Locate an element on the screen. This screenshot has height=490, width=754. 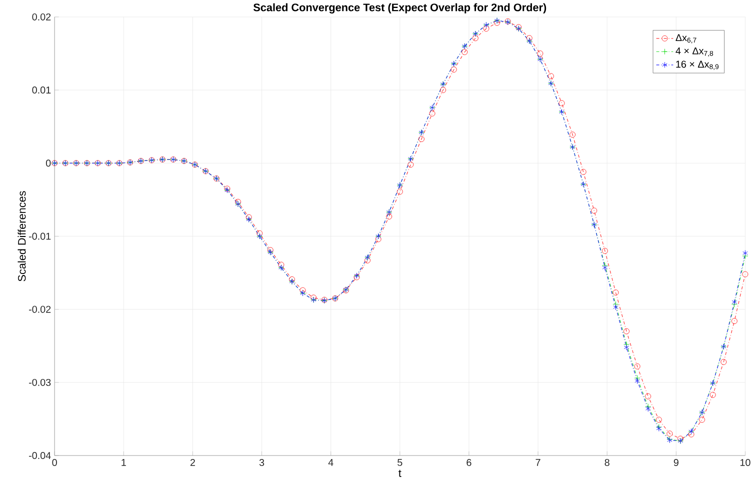
legend-label: 16 × Δx$_{8,9}$ is located at coordinates (697, 65).